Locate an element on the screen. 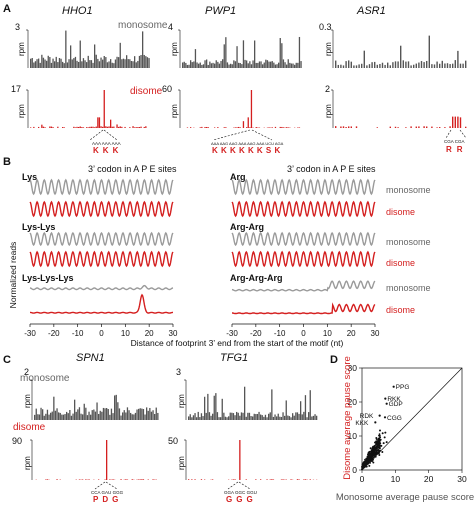 This screenshot has height=508, width=474. panel-c-disome-label: disome is located at coordinates (29, 427).